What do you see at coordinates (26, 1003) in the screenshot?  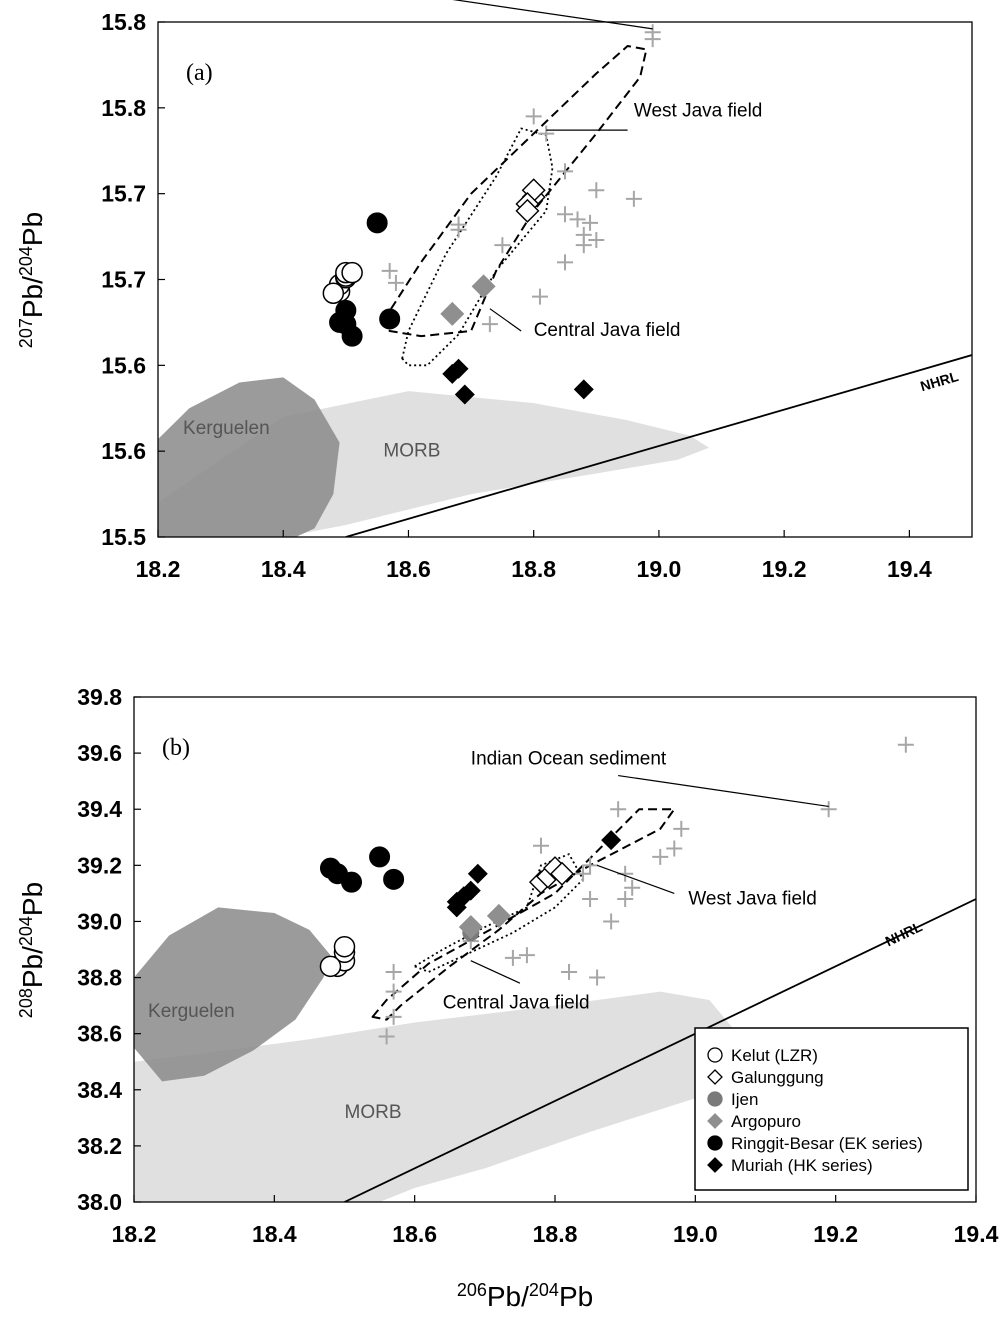 I see `superscript: 208` at bounding box center [26, 1003].